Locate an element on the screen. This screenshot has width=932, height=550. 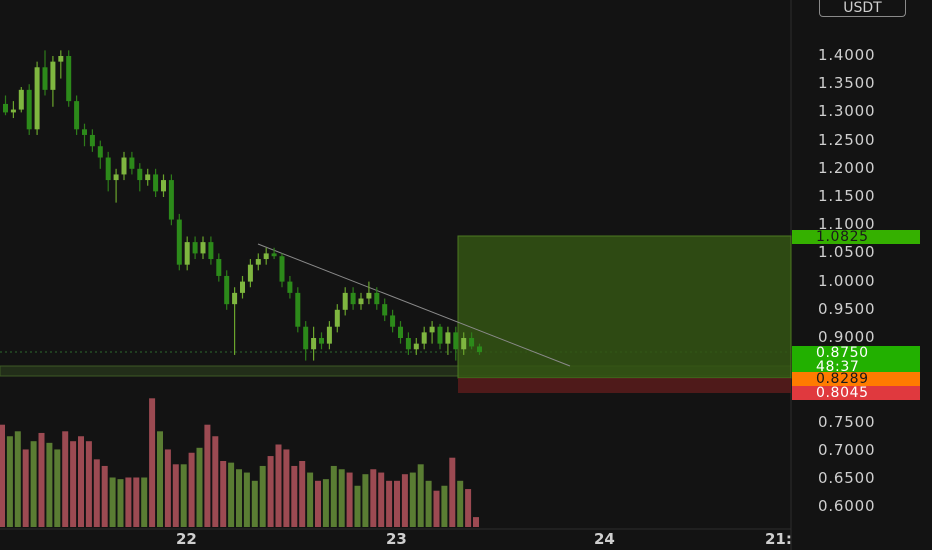
price-tick: 1.4000 is located at coordinates (847, 55).